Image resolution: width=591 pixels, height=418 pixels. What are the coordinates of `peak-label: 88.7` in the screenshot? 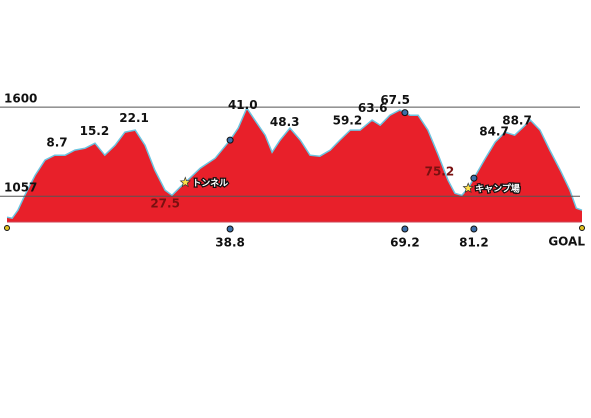 It's located at (517, 121).